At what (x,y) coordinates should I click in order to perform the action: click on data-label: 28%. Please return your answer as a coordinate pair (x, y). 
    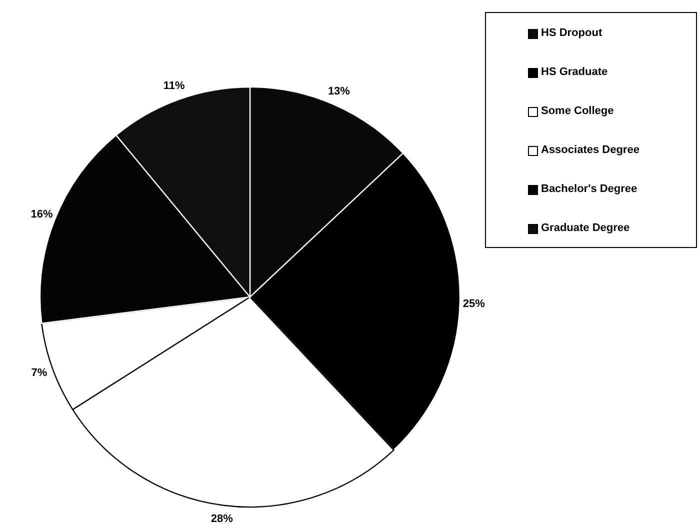
    Looking at the image, I should click on (222, 519).